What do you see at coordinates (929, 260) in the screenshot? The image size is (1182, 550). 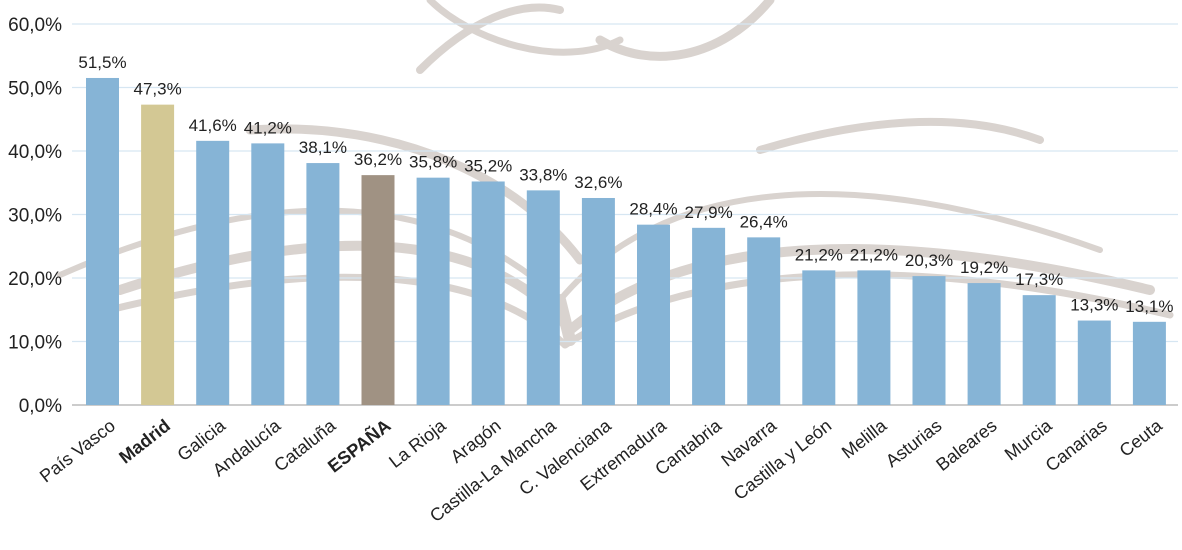 I see `data-label: 20,3%` at bounding box center [929, 260].